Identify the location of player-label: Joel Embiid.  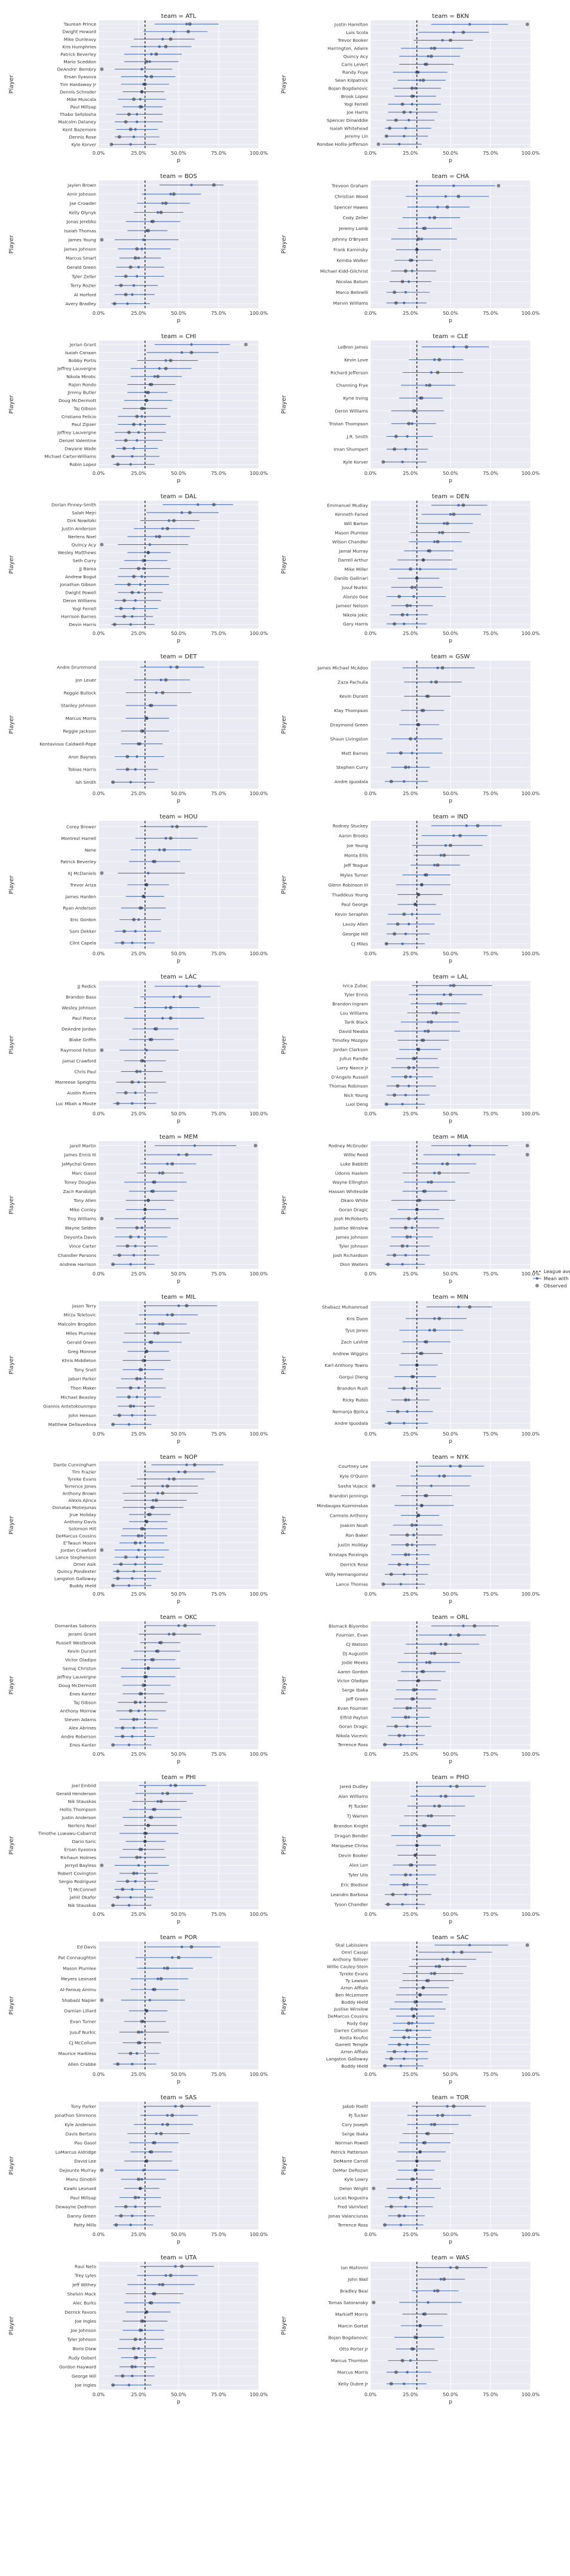
(84, 1785).